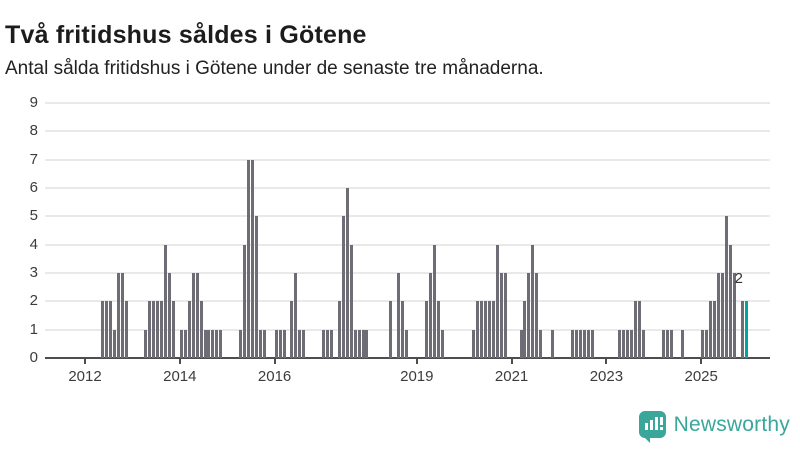 The width and height of the screenshot is (800, 450). I want to click on newsworthy-logo: Newsworthy, so click(714, 427).